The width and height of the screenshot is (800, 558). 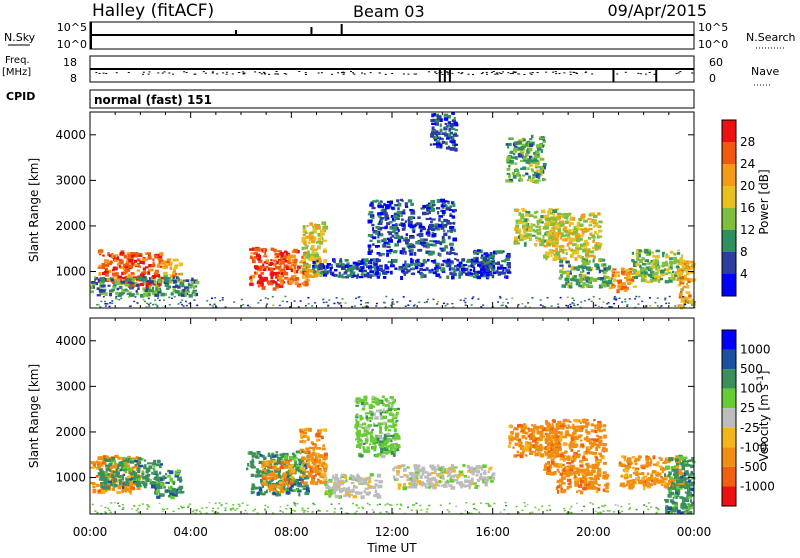 I want to click on y-tick-label: 2000, so click(x=70, y=226).